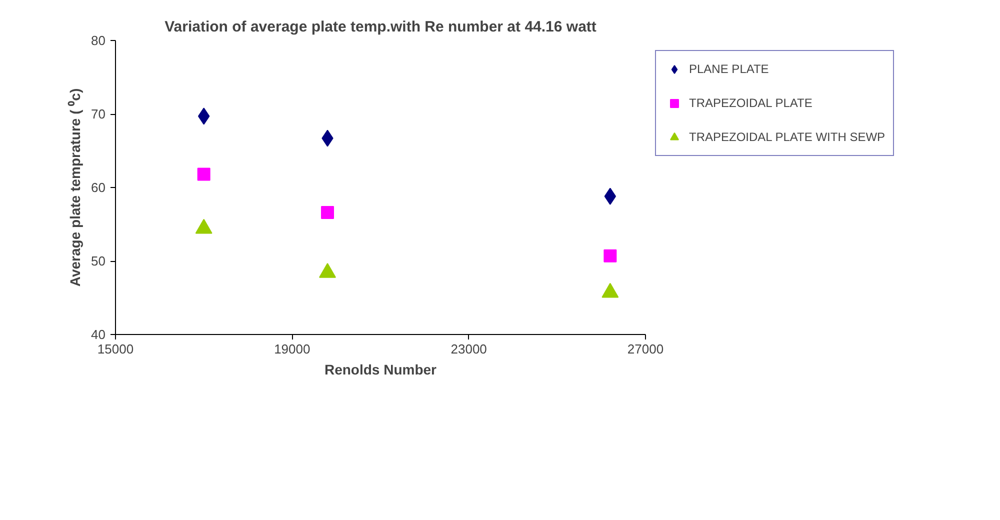  Describe the element at coordinates (292, 349) in the screenshot. I see `x-tick-label: 19000` at that location.